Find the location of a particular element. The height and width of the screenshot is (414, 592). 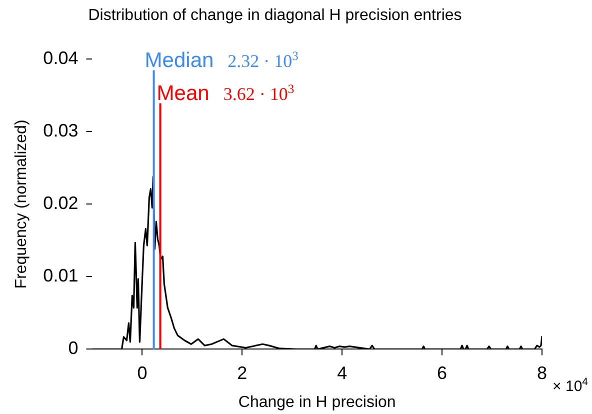

y-axis-title: Frequency (normalized) is located at coordinates (21, 204).